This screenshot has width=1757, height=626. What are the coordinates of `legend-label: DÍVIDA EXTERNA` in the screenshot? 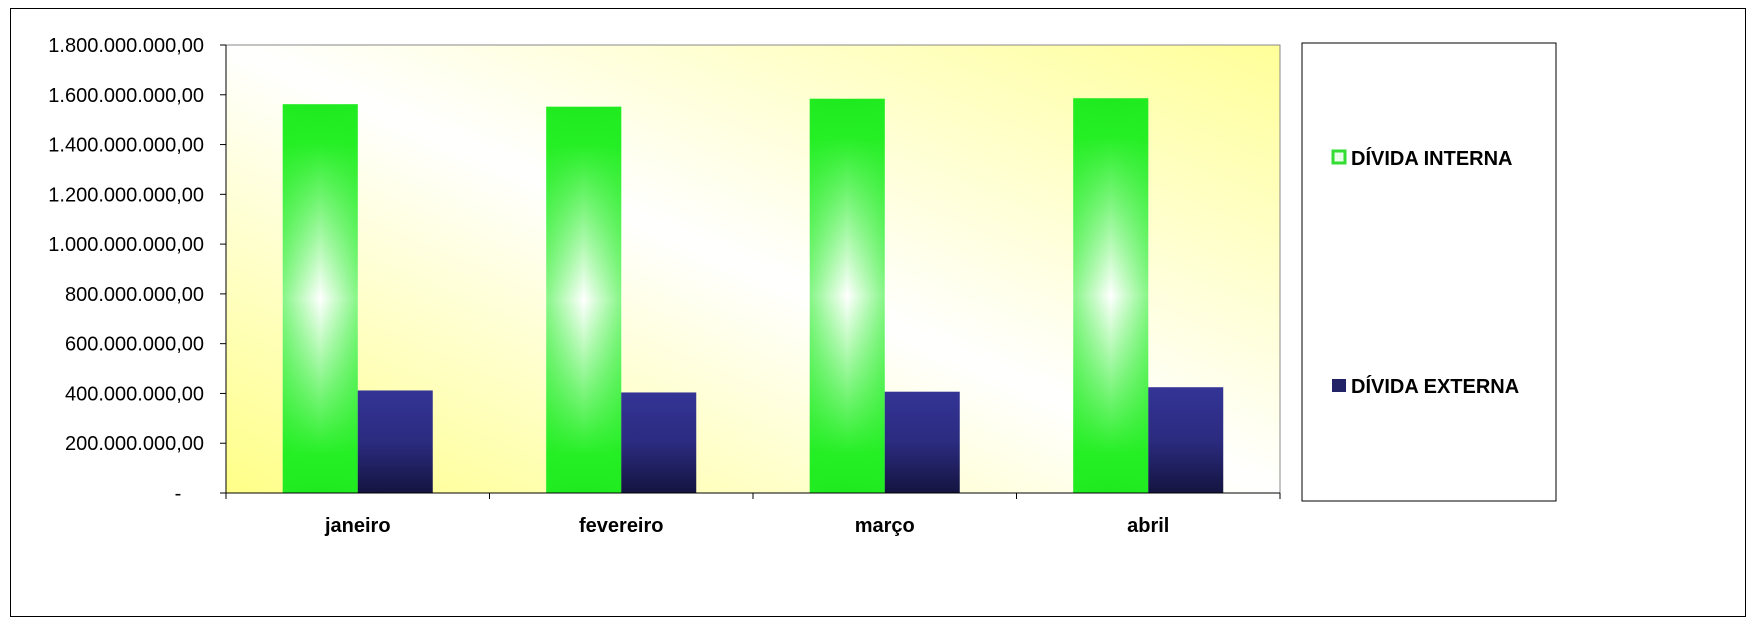 It's located at (1435, 386).